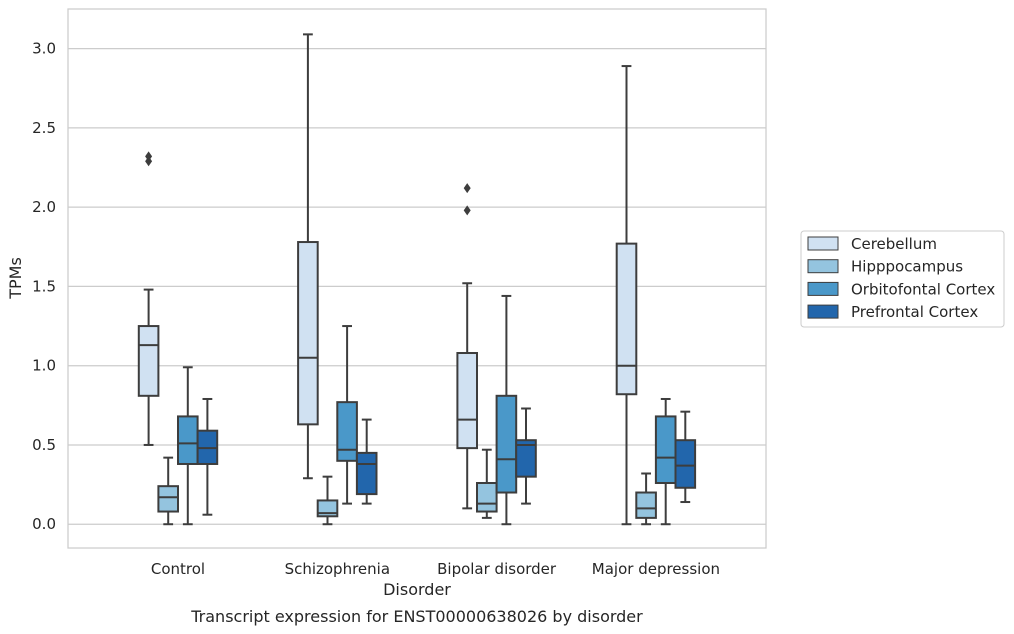  What do you see at coordinates (417, 589) in the screenshot?
I see `x-axis-title: Disorder` at bounding box center [417, 589].